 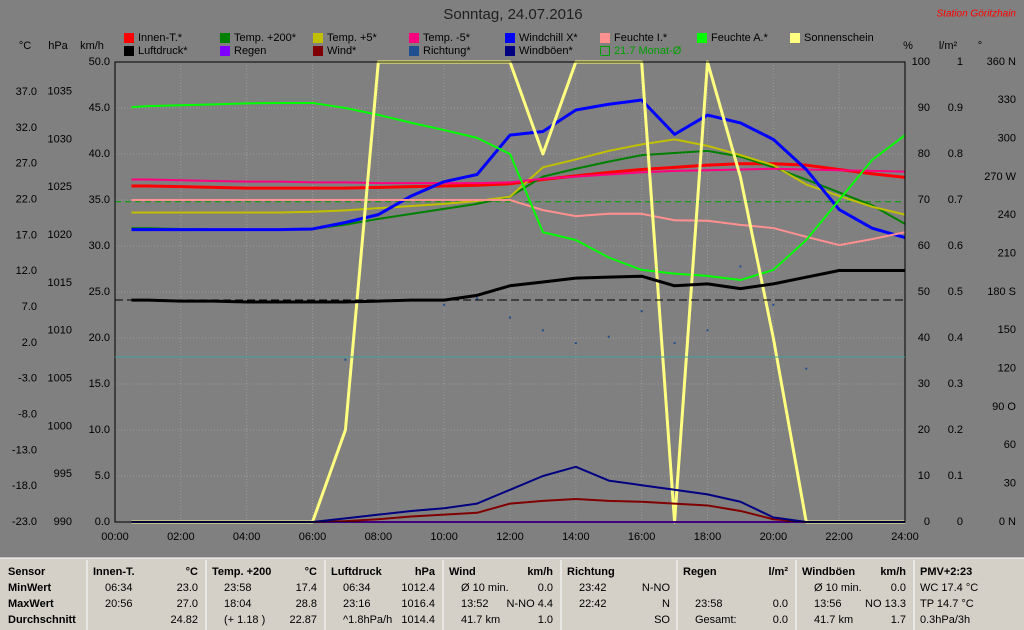 I want to click on wind-tick-label: 40.0, so click(x=99, y=154).